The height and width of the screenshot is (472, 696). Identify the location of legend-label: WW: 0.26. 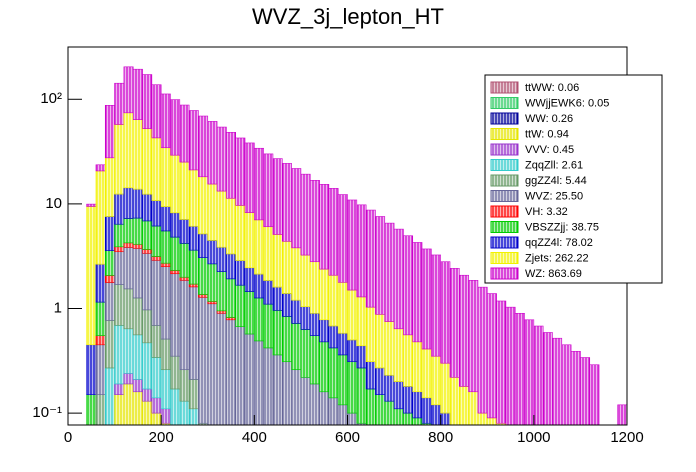
(549, 119).